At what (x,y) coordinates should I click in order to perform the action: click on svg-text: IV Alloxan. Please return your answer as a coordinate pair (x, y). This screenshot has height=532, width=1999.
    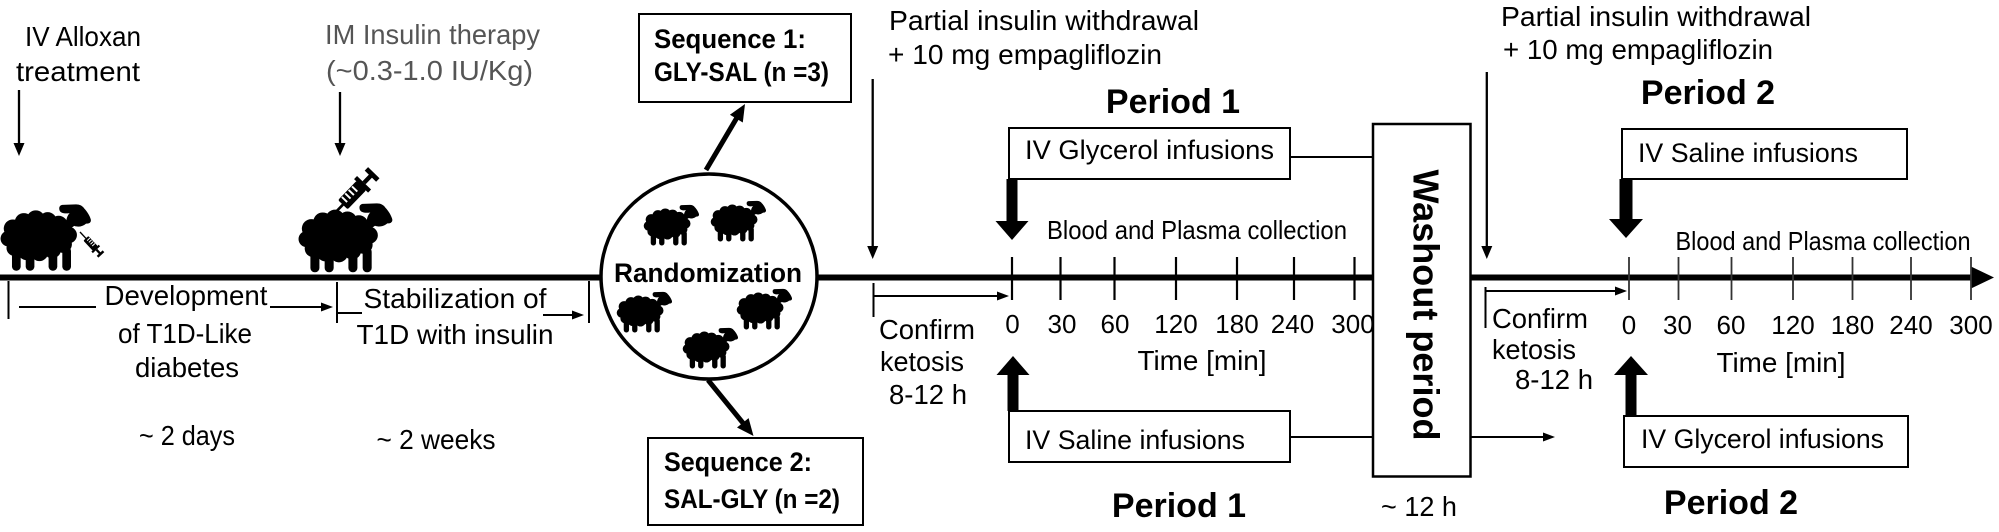
    Looking at the image, I should click on (83, 36).